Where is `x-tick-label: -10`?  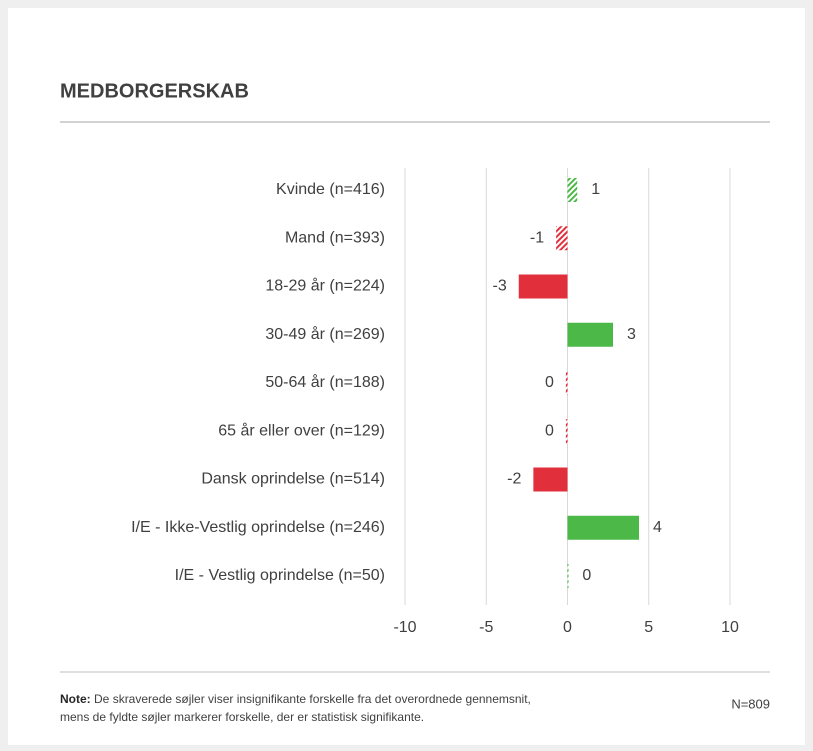 x-tick-label: -10 is located at coordinates (404, 627).